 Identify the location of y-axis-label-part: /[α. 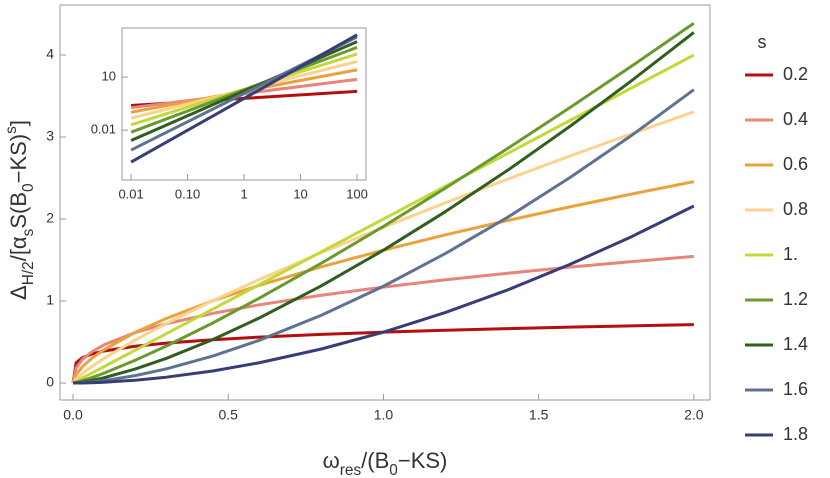
(18, 248).